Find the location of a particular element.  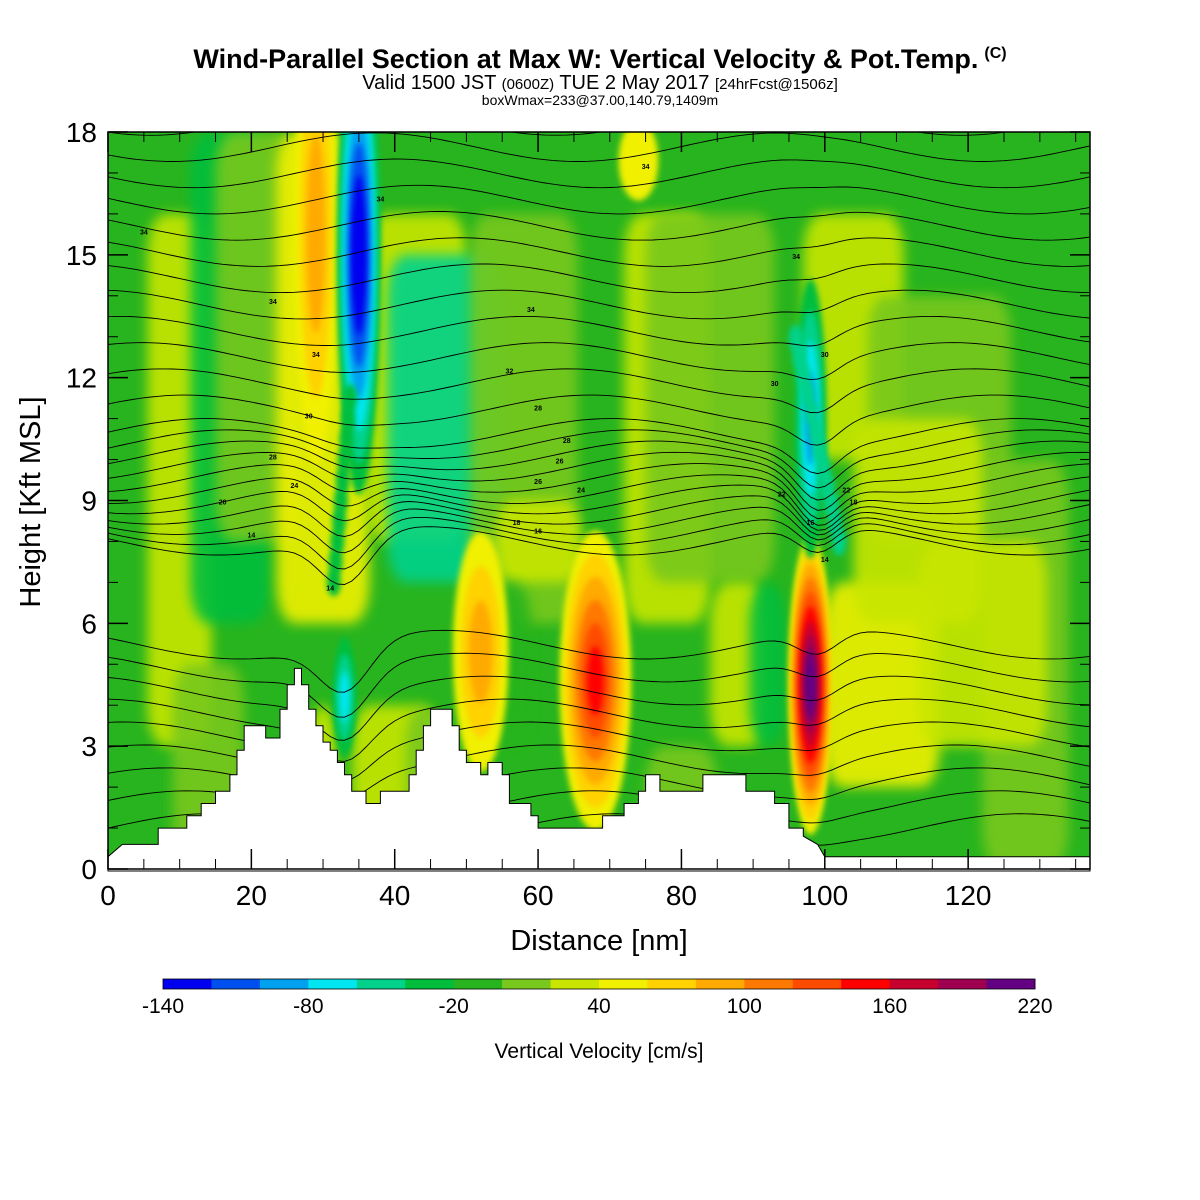

colorbar-tick-label: 160 is located at coordinates (889, 1006).